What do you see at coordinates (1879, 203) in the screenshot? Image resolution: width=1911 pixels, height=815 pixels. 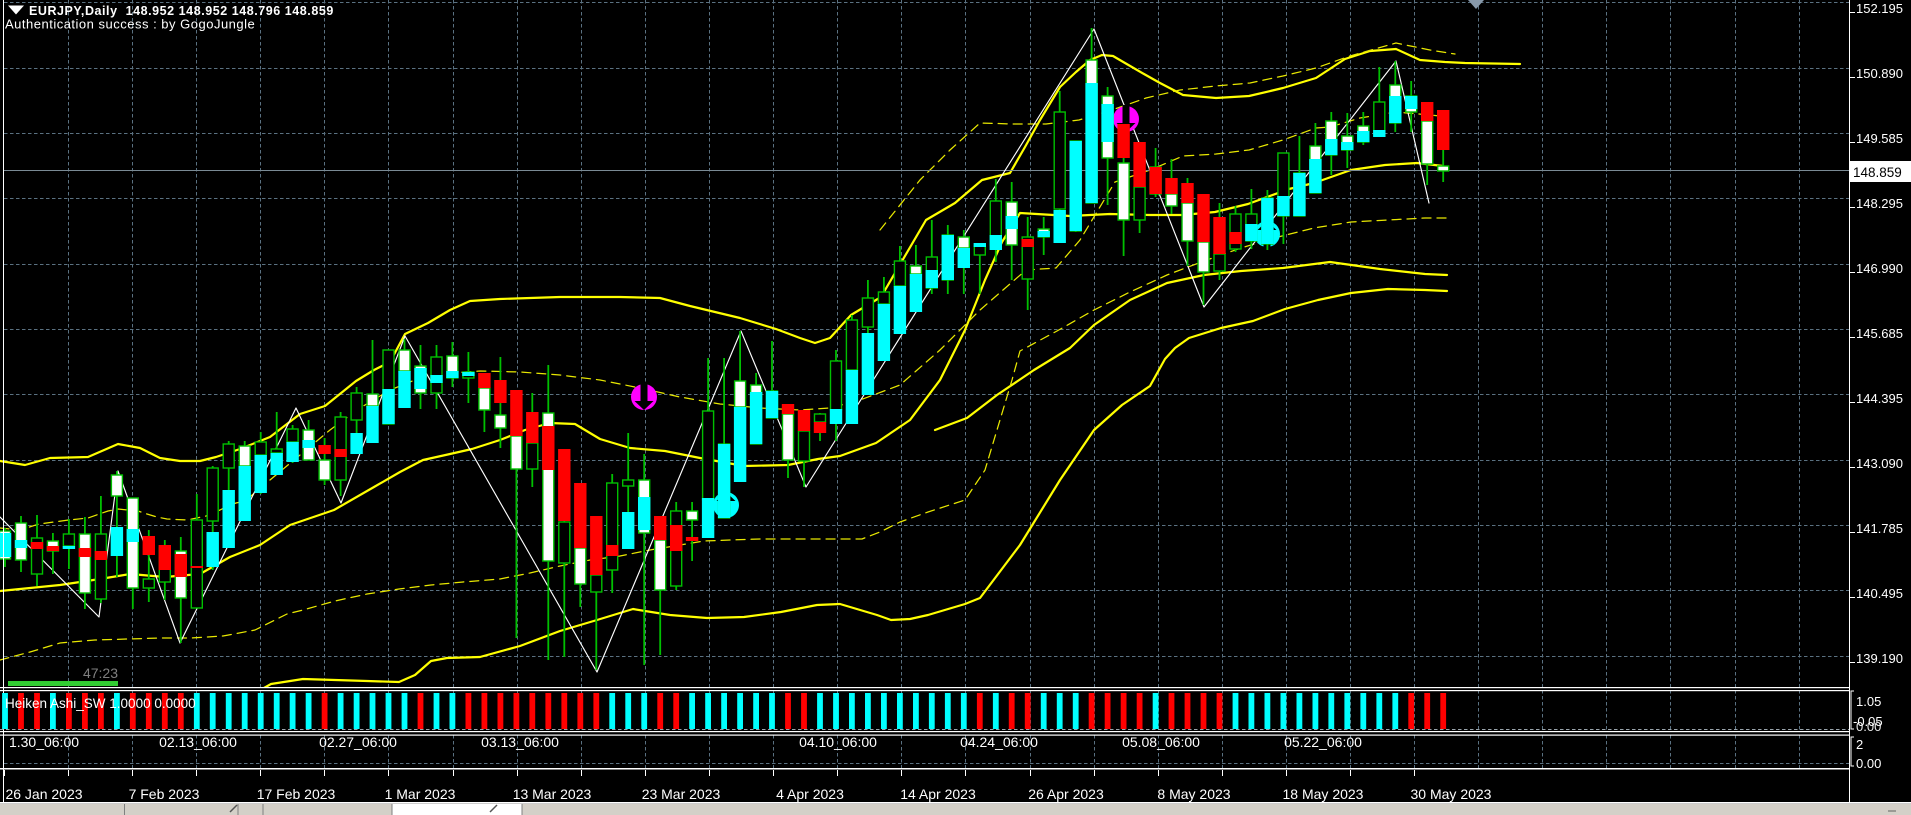 I see `svg-text: 148.295` at bounding box center [1879, 203].